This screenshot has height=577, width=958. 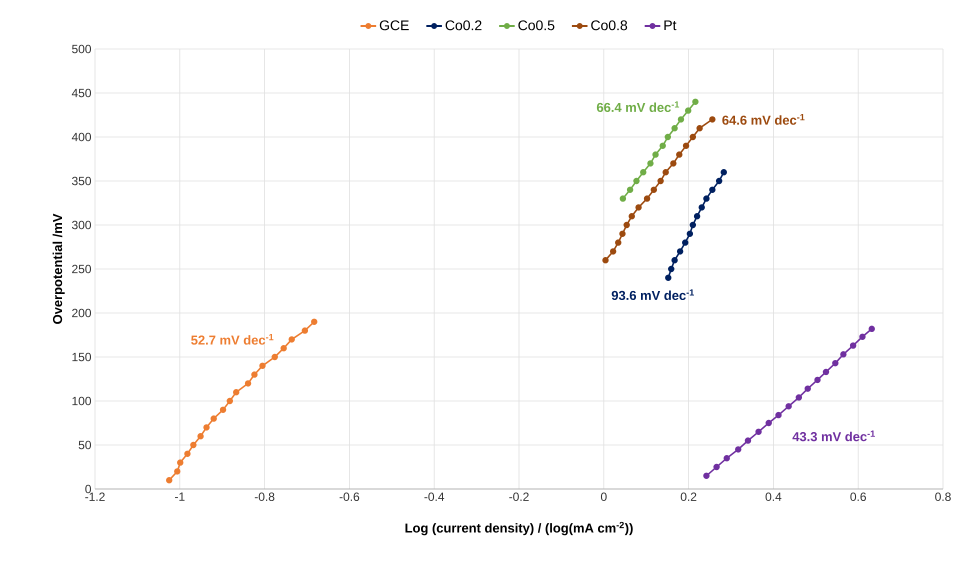 What do you see at coordinates (653, 294) in the screenshot?
I see `annotation: 93.6 mV dec$^{-1}$` at bounding box center [653, 294].